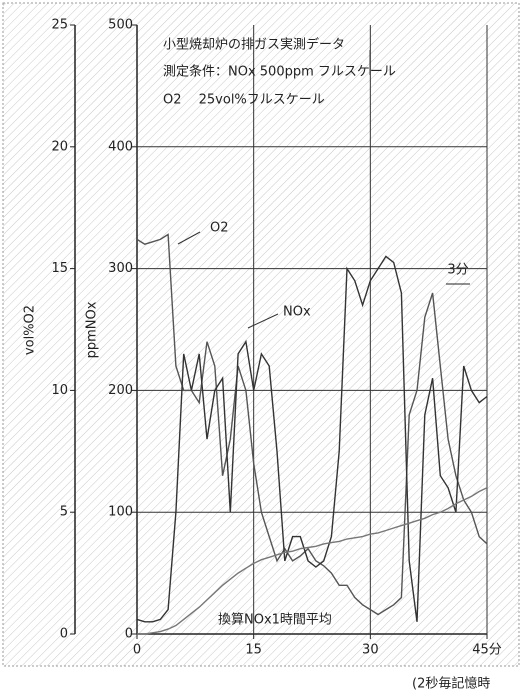 The width and height of the screenshot is (523, 695). What do you see at coordinates (120, 146) in the screenshot?
I see `y-tick-label: 400` at bounding box center [120, 146].